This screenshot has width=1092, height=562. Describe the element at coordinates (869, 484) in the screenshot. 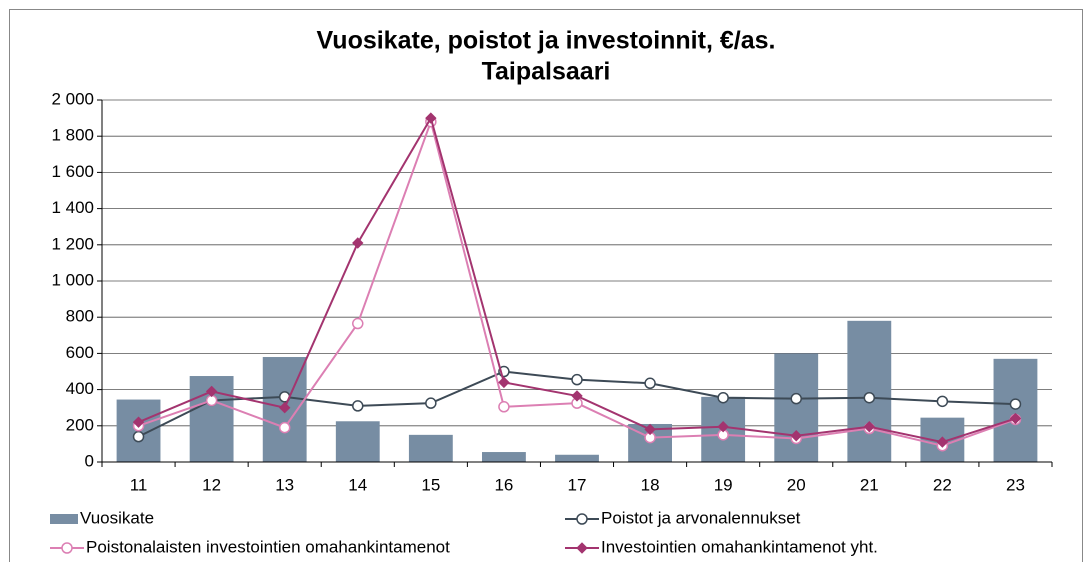

I see `x-tick-label: 21` at that location.